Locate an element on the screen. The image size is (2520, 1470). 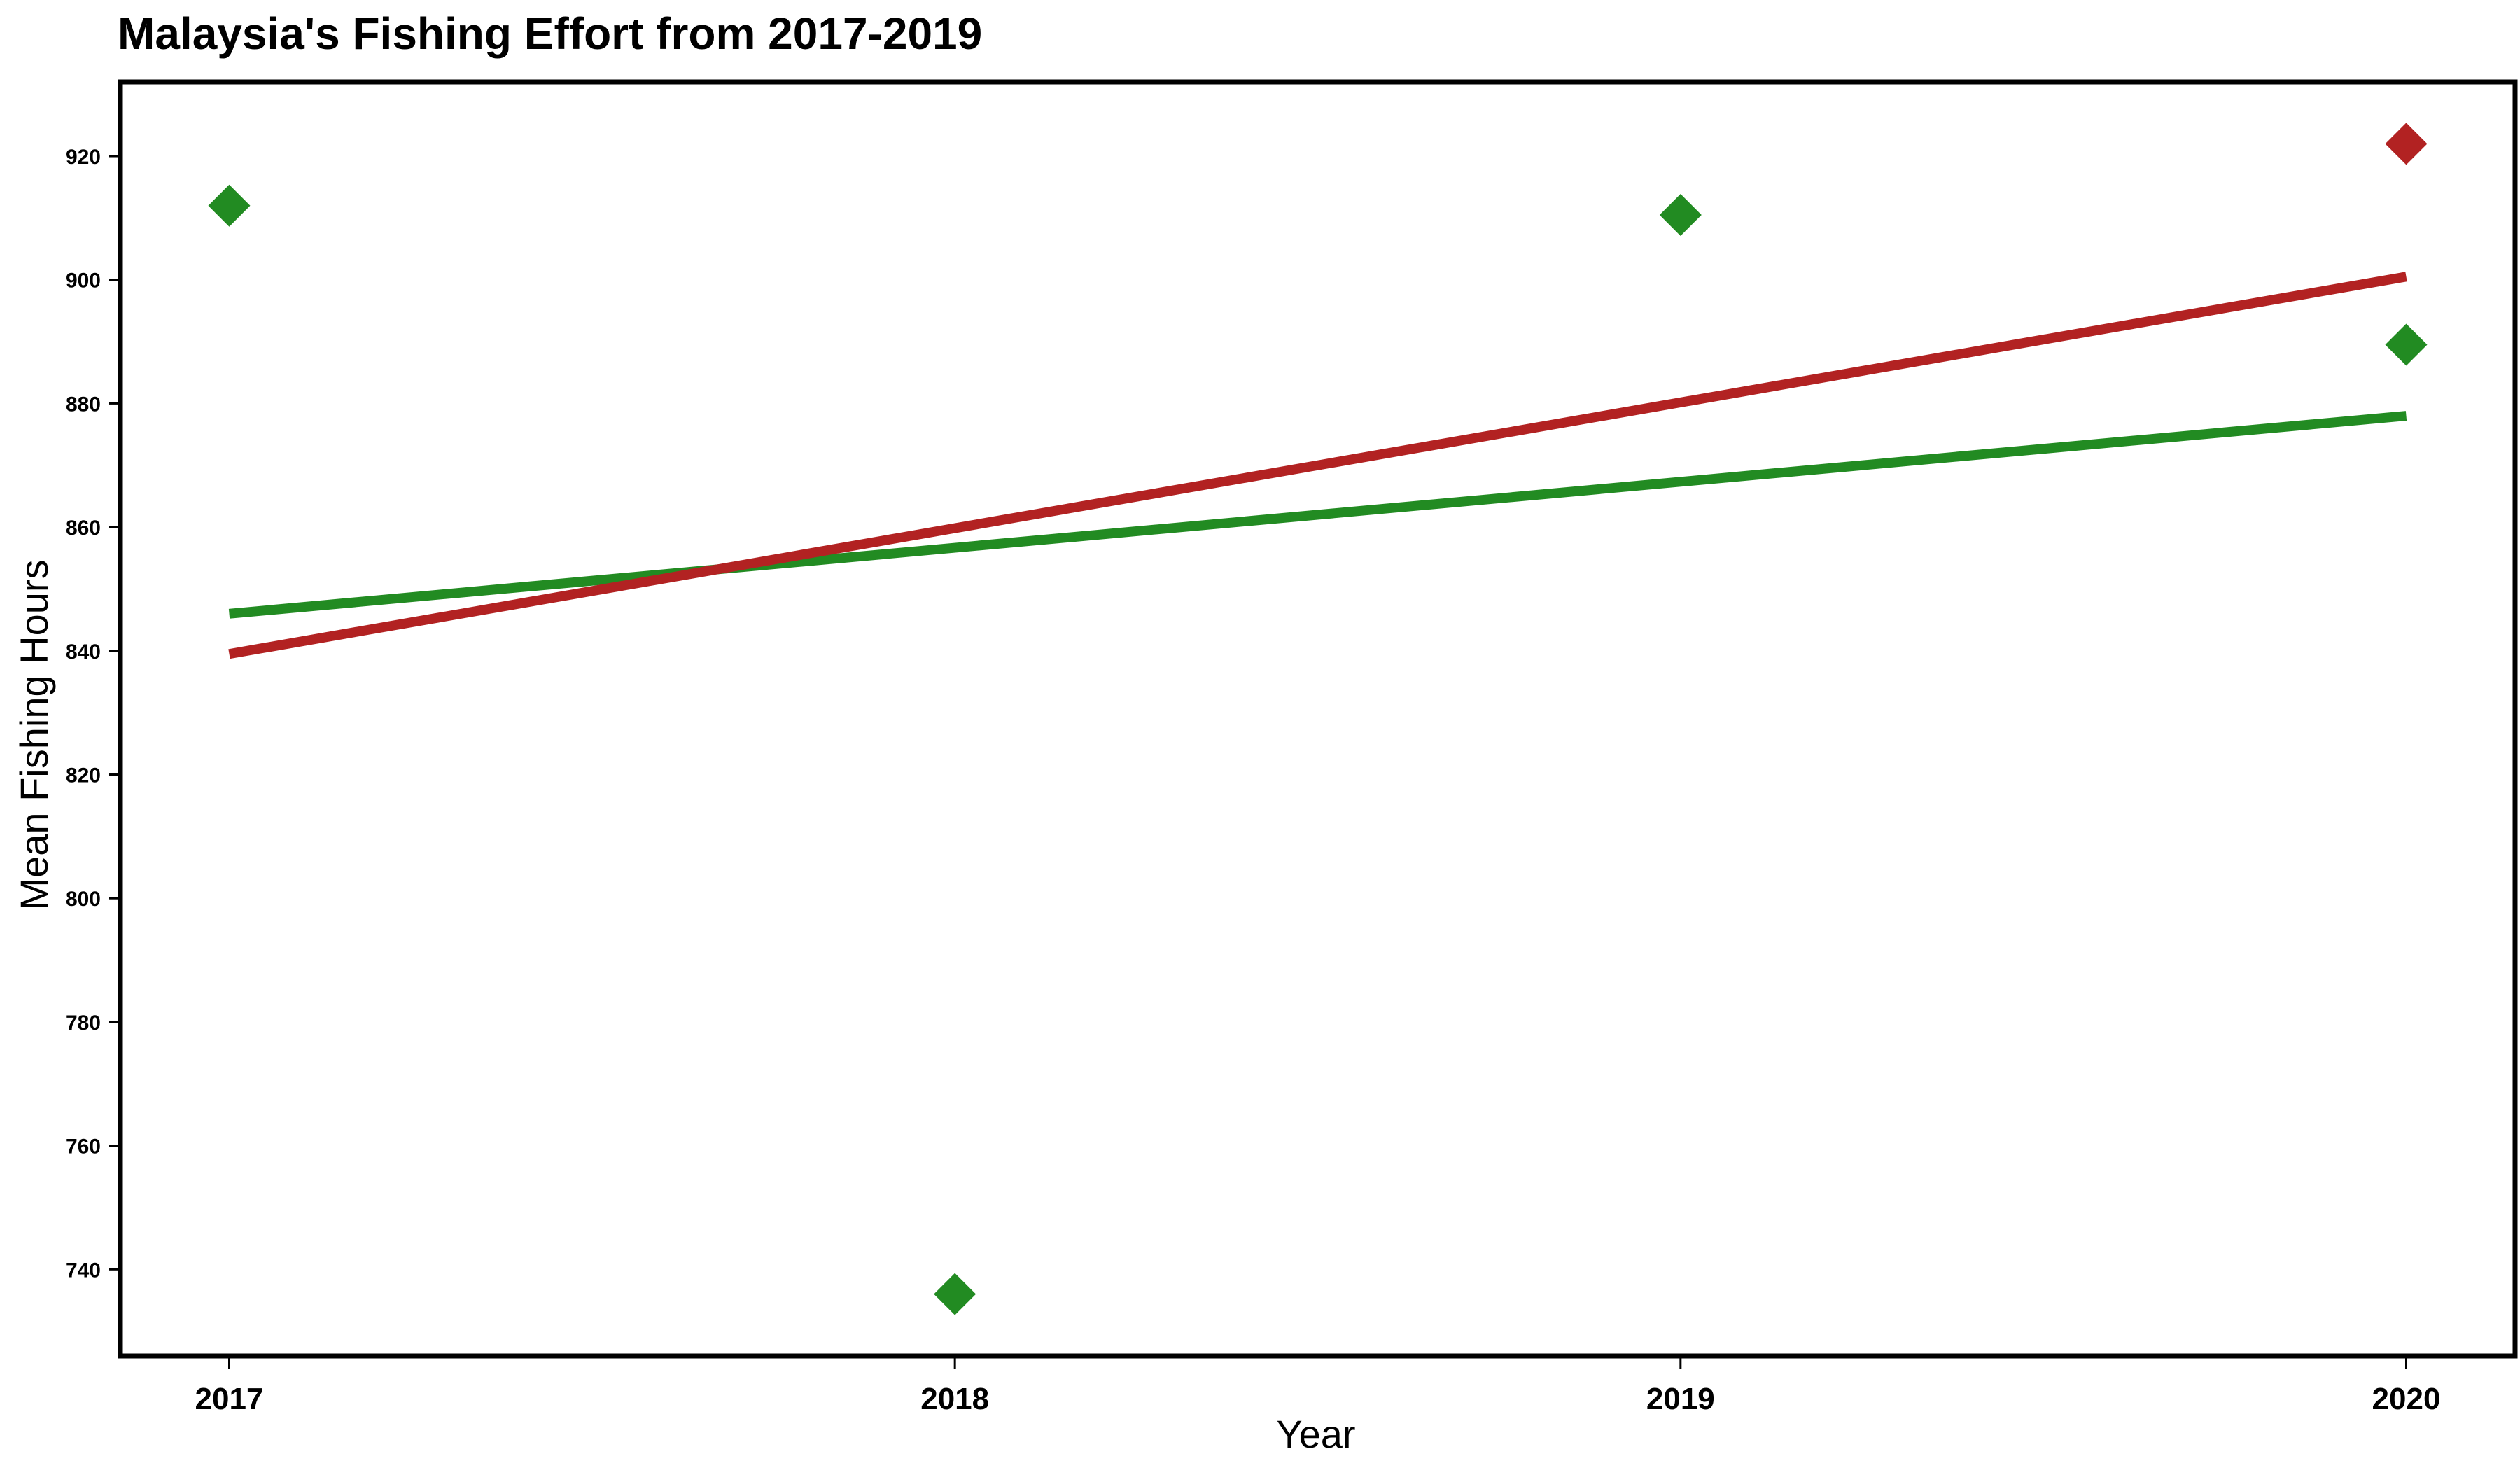
x-tick-label: 2020 is located at coordinates (2406, 1399).